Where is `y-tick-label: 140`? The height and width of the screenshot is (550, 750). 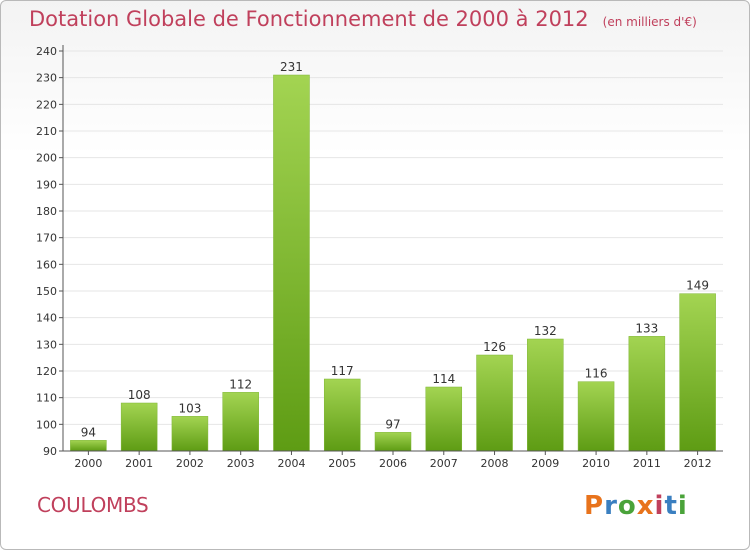
y-tick-label: 140 is located at coordinates (46, 318).